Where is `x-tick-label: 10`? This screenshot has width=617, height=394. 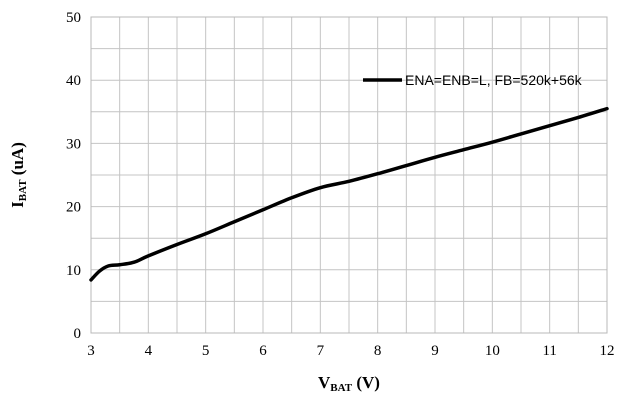 x-tick-label: 10 is located at coordinates (492, 351).